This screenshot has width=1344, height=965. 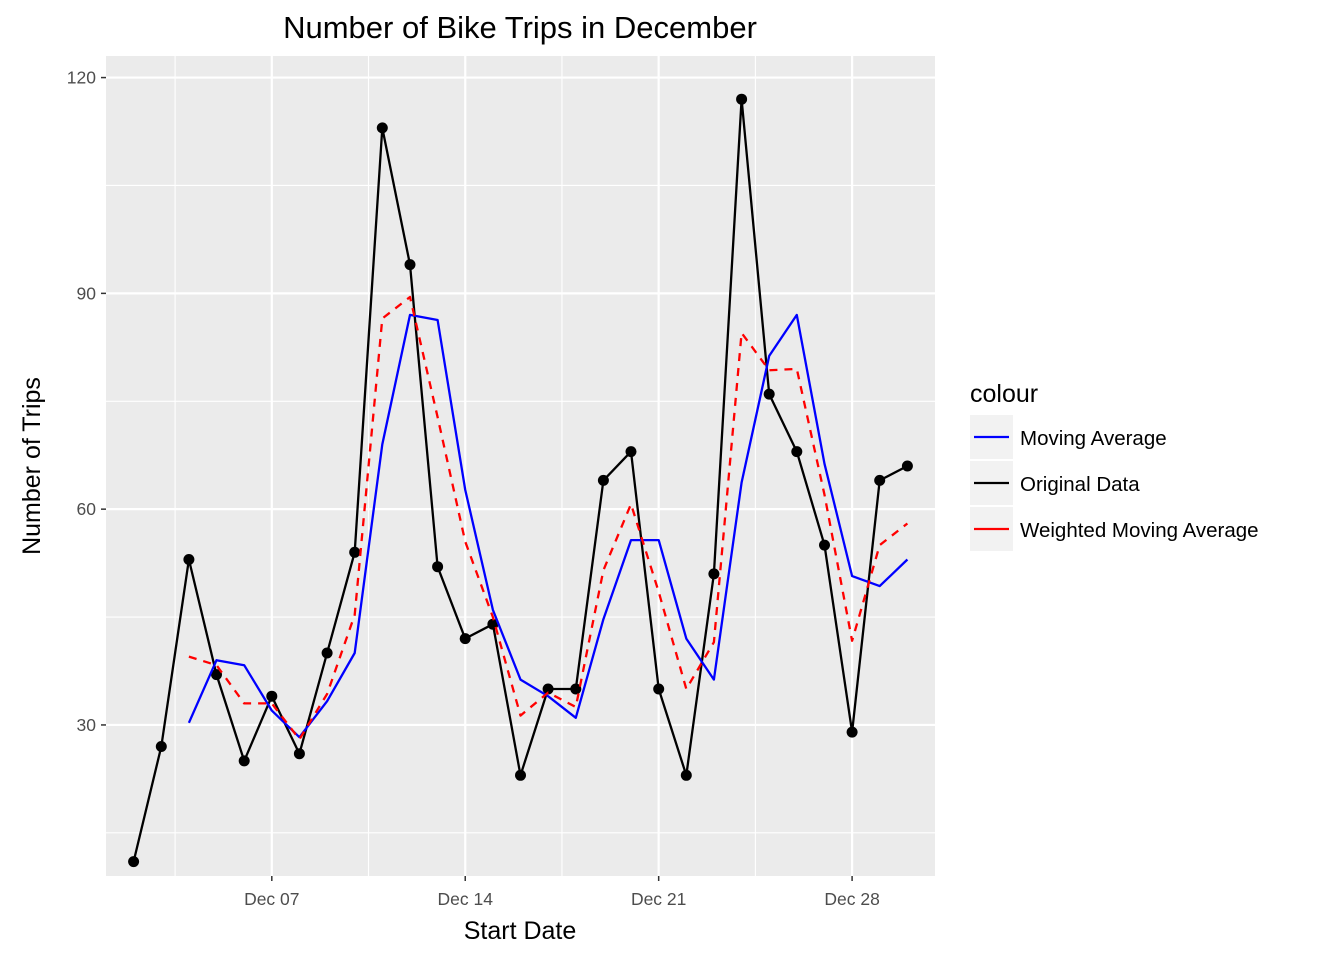 What do you see at coordinates (87, 509) in the screenshot?
I see `y-tick-label: 60` at bounding box center [87, 509].